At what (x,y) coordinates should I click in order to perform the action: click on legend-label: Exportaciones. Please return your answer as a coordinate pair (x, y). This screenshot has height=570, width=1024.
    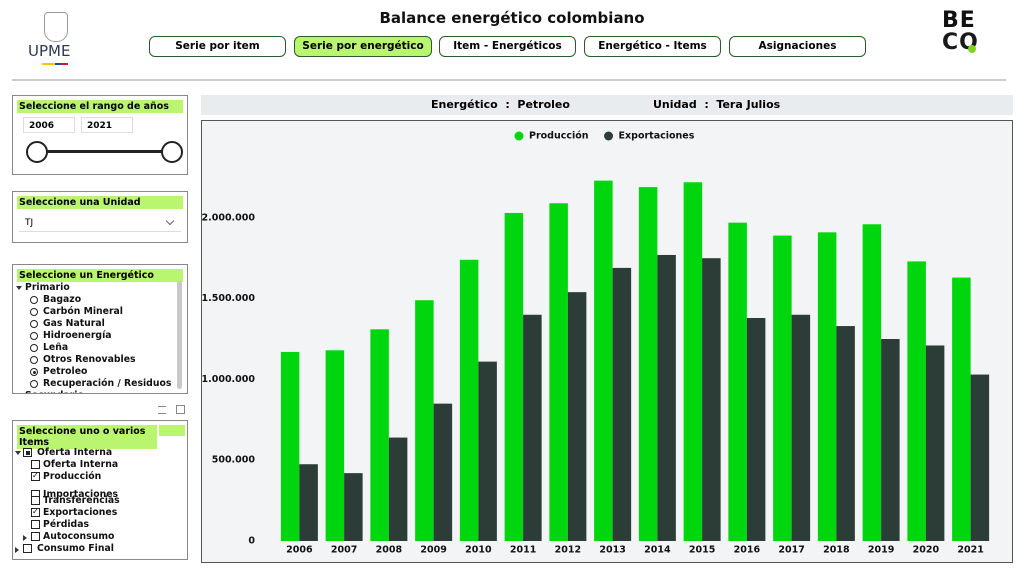
    Looking at the image, I should click on (657, 136).